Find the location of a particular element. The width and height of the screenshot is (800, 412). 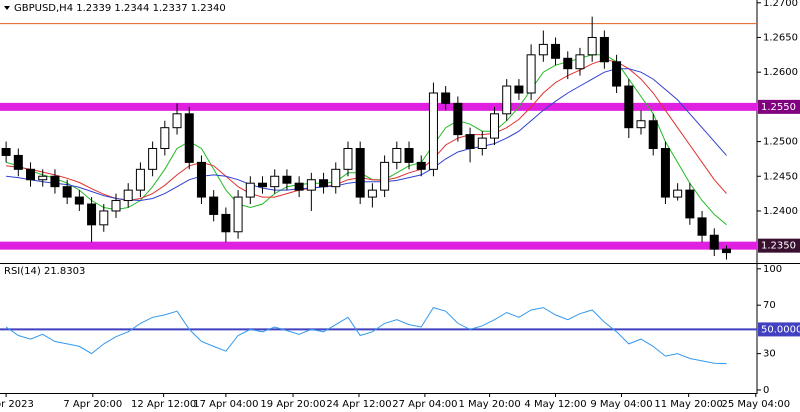

level-label: 50.0000 is located at coordinates (780, 329).